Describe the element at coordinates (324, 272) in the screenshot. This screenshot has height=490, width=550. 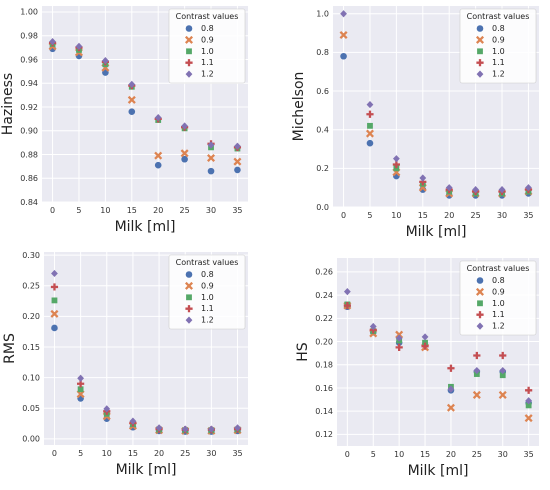
I see `y-tick-label: 0.26` at that location.